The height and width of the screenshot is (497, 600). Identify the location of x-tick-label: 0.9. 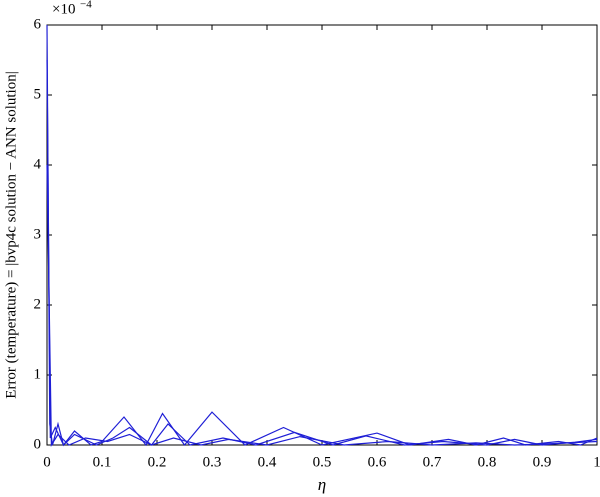
(542, 462).